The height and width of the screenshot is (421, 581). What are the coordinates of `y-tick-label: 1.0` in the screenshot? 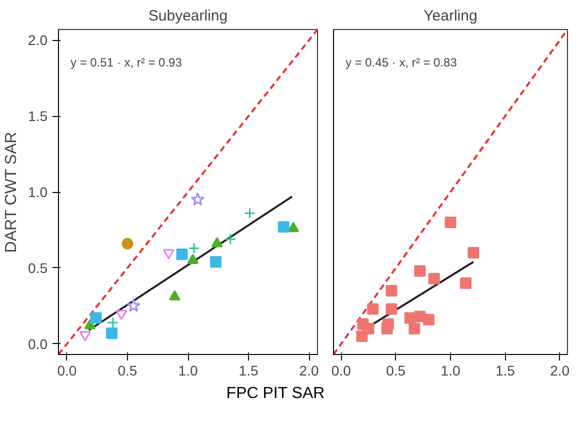 It's located at (38, 192).